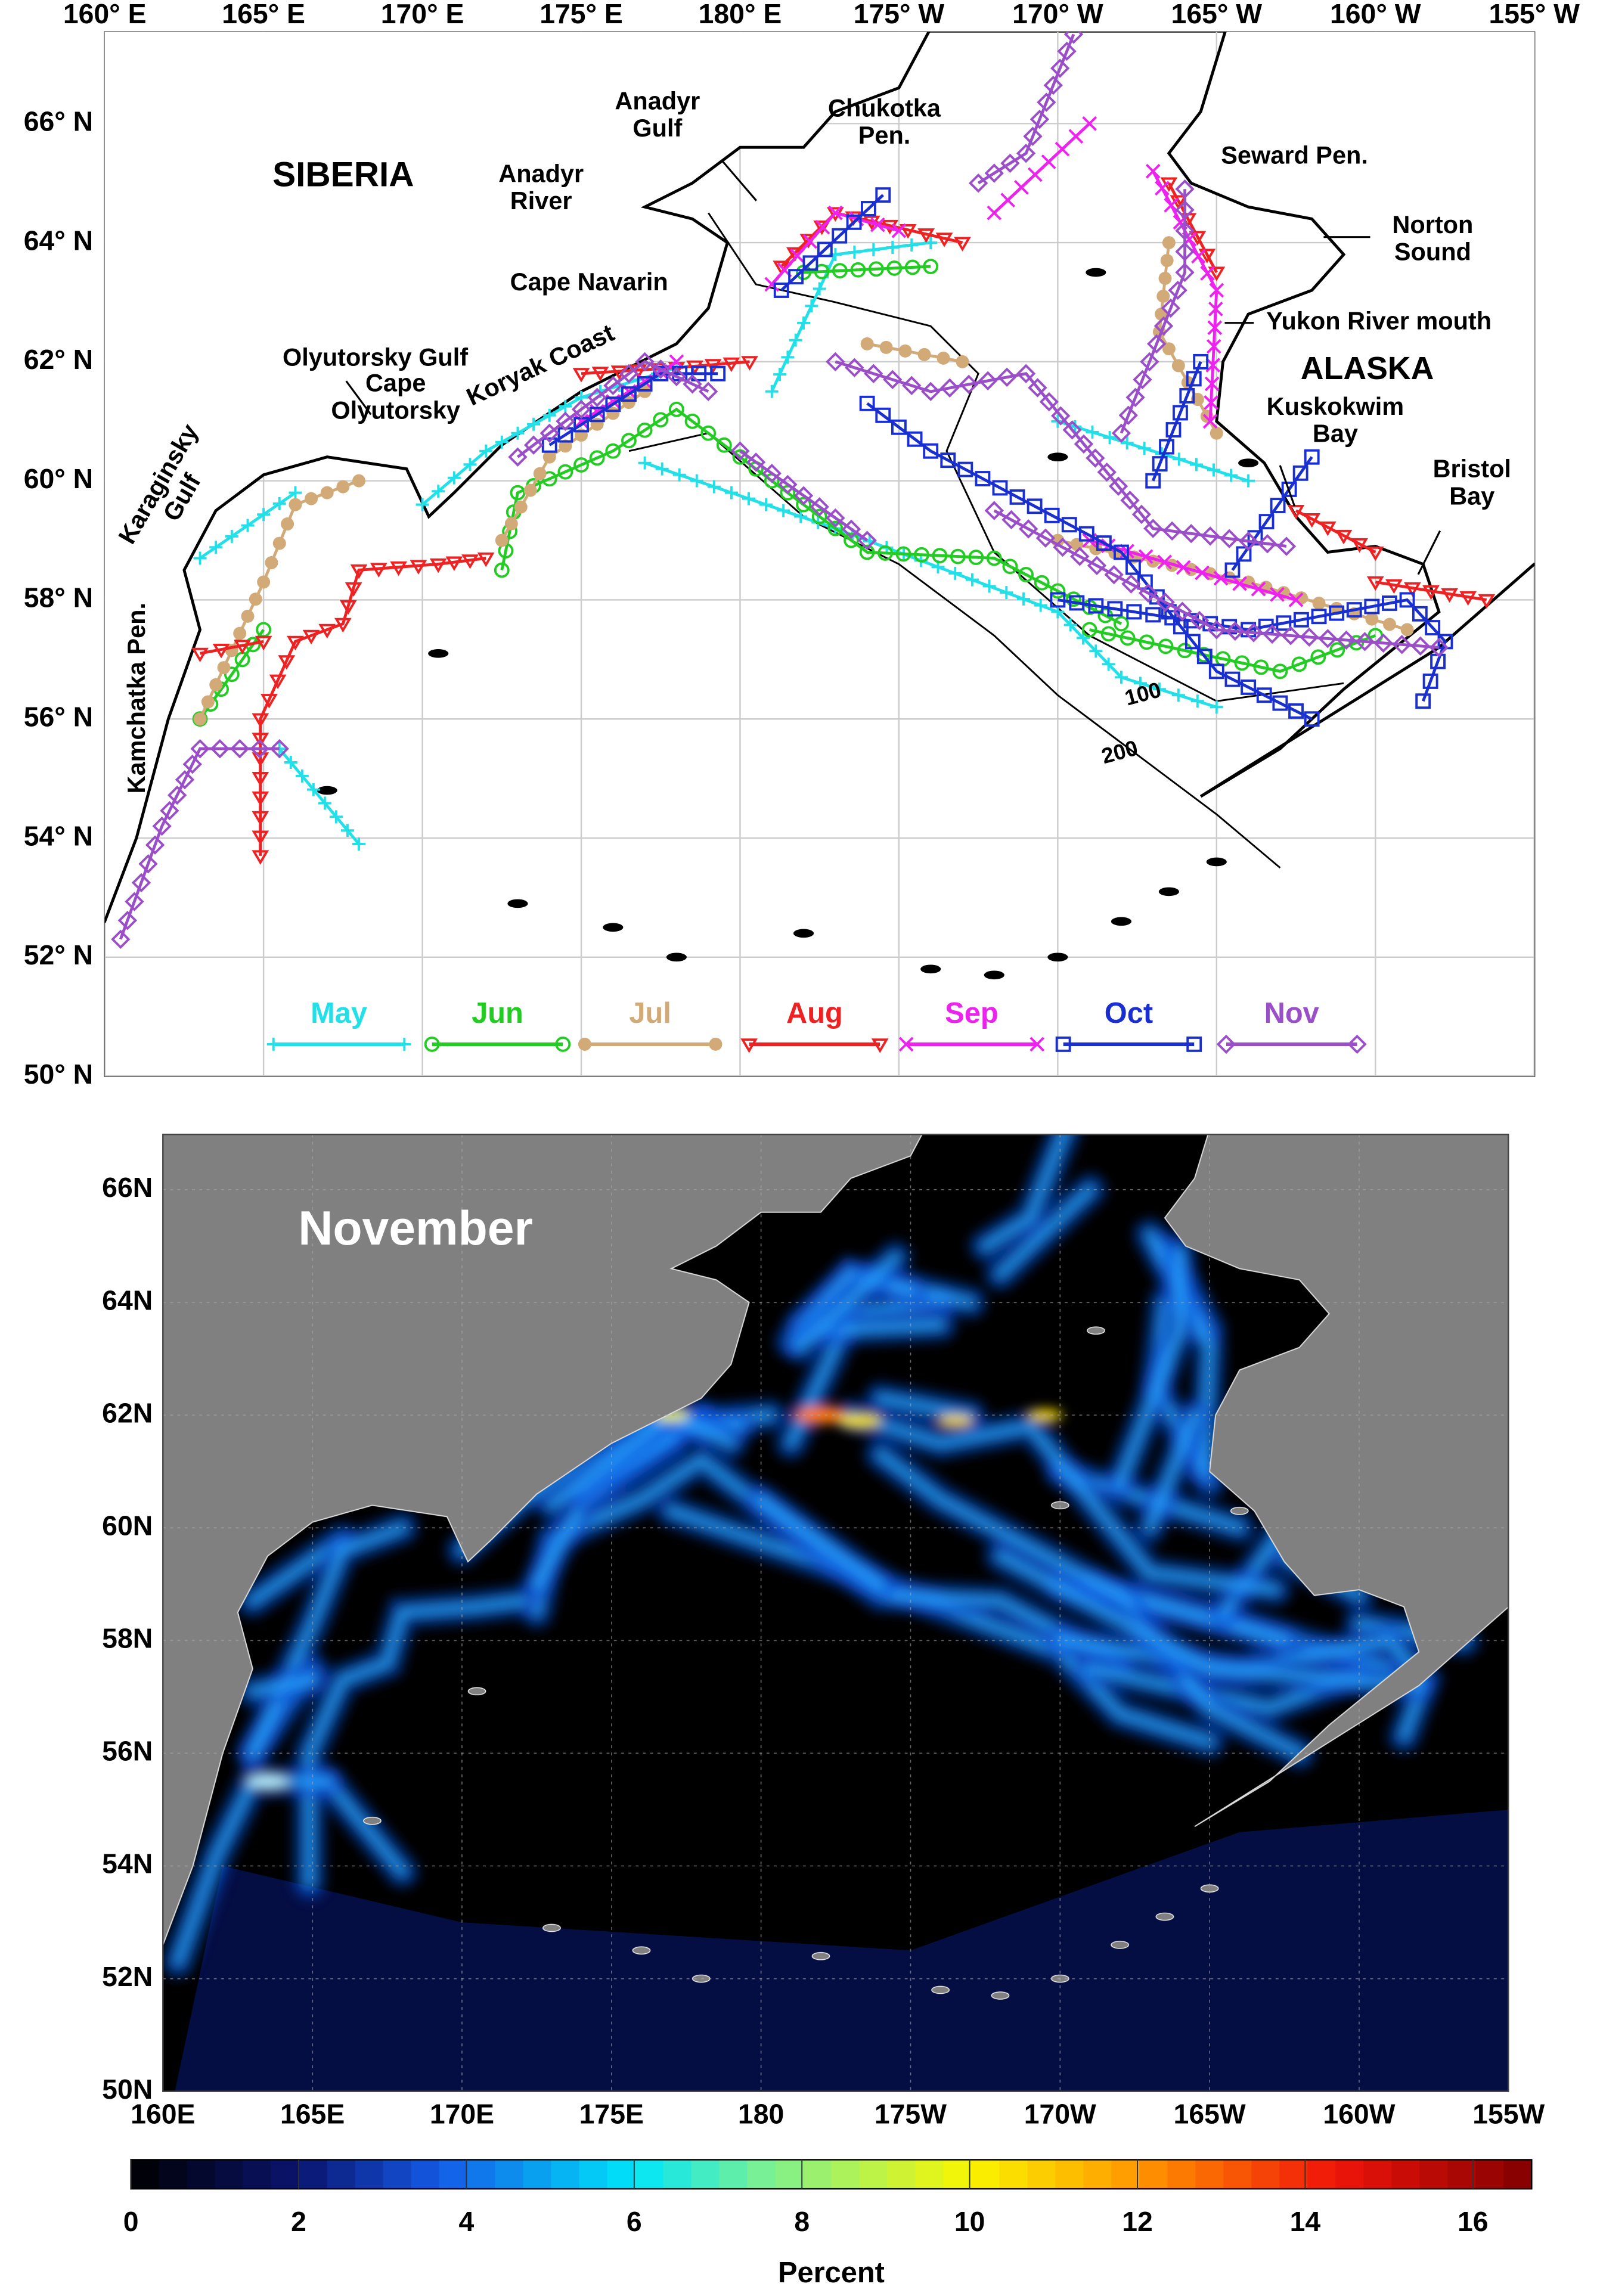 Image resolution: width=1600 pixels, height=2296 pixels. What do you see at coordinates (884, 122) in the screenshot?
I see `place-label: Chukotka Pen.` at bounding box center [884, 122].